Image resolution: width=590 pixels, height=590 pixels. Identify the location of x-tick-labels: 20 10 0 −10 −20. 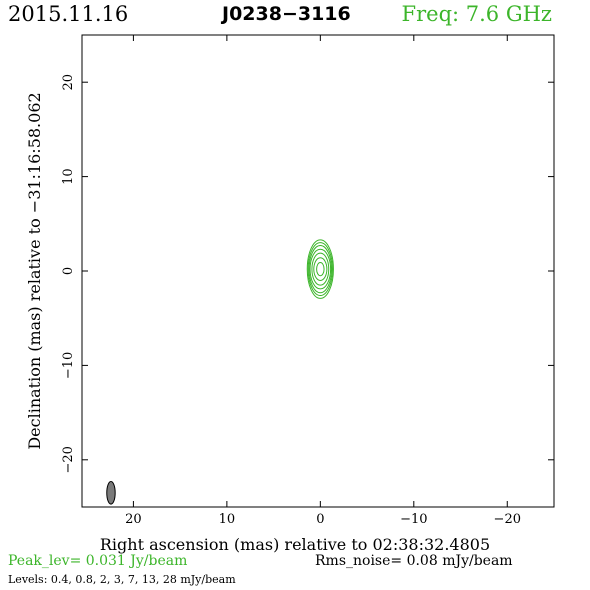
(323, 519).